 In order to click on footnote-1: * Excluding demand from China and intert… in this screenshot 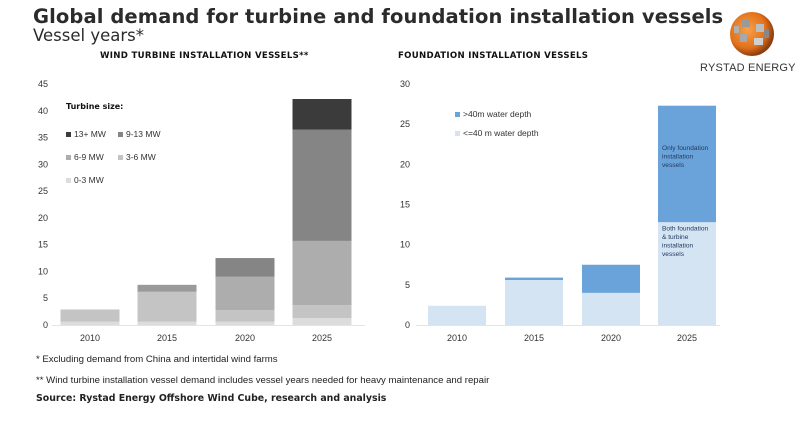, I will do `click(157, 359)`.